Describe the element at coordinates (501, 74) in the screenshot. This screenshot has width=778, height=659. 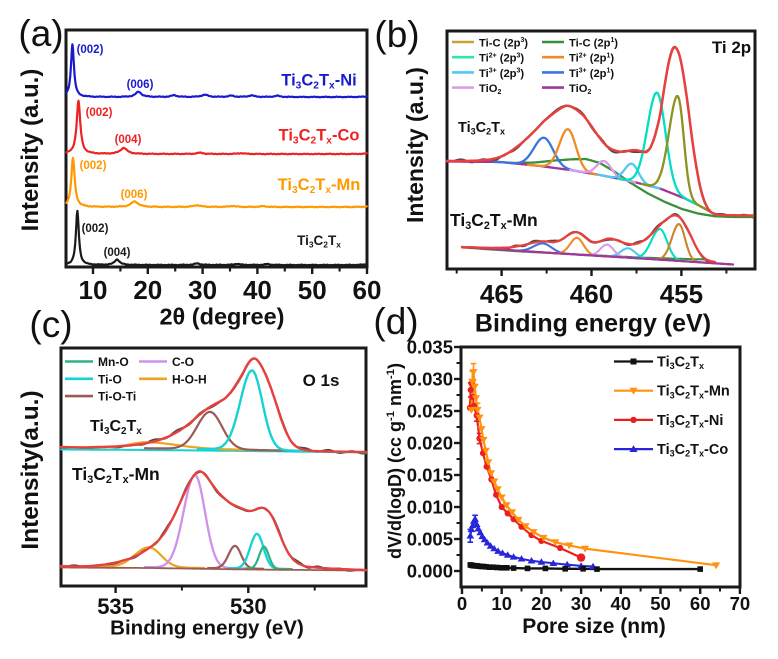
I see `svg-text: Ti3+ (2p3)` at that location.